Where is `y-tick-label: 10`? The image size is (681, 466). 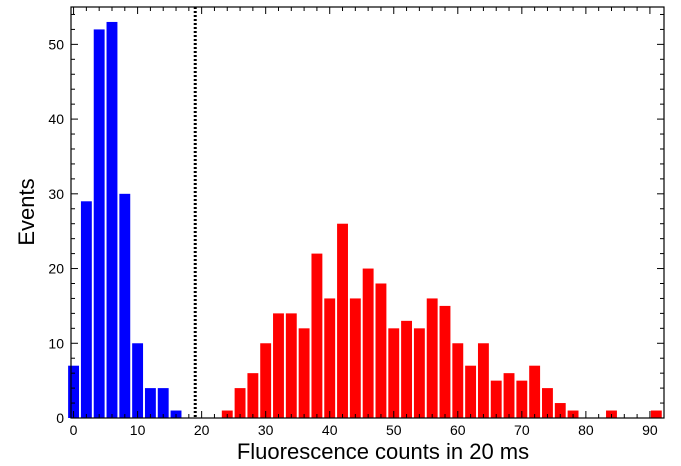 y-tick-label: 10 is located at coordinates (56, 343).